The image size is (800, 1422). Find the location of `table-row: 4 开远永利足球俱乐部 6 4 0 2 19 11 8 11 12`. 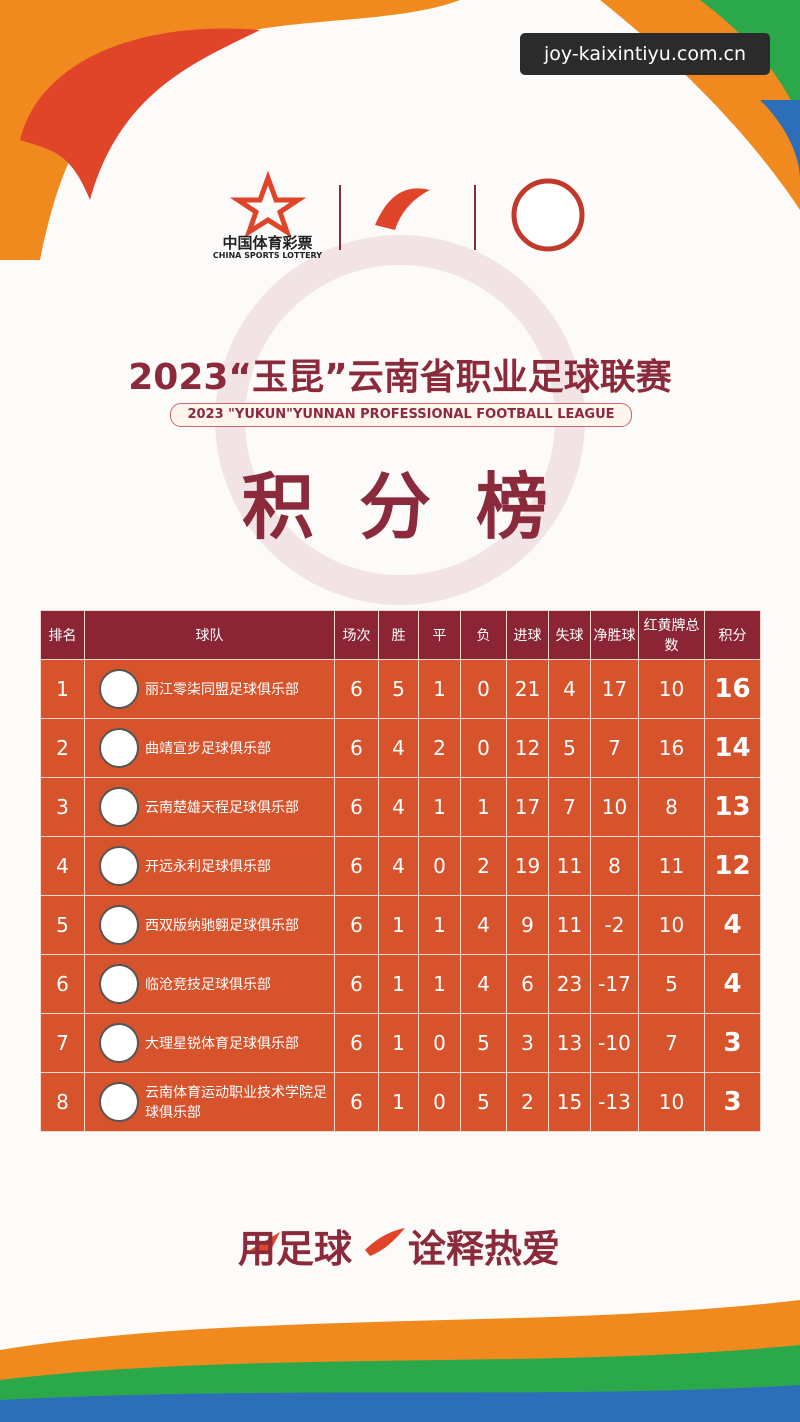

table-row: 4 开远永利足球俱乐部 6 4 0 2 19 11 8 11 12 is located at coordinates (400, 866).